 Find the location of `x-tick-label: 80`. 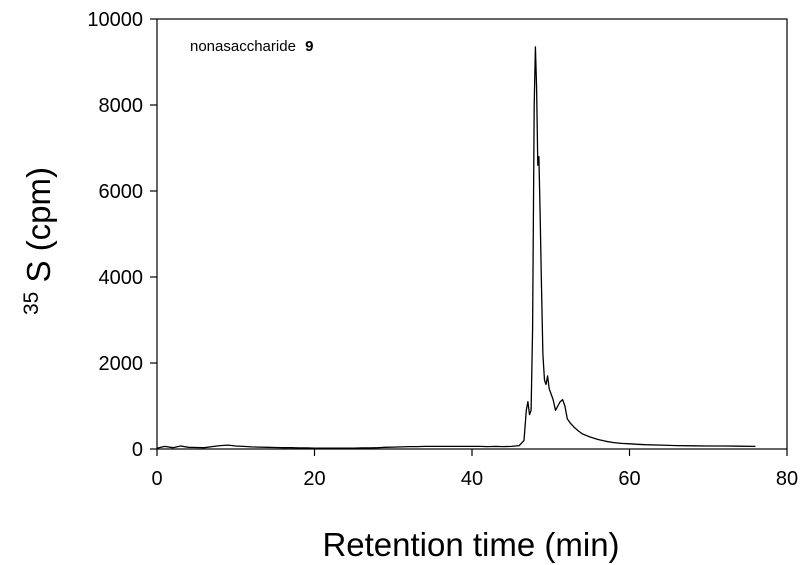

x-tick-label: 80 is located at coordinates (787, 479).